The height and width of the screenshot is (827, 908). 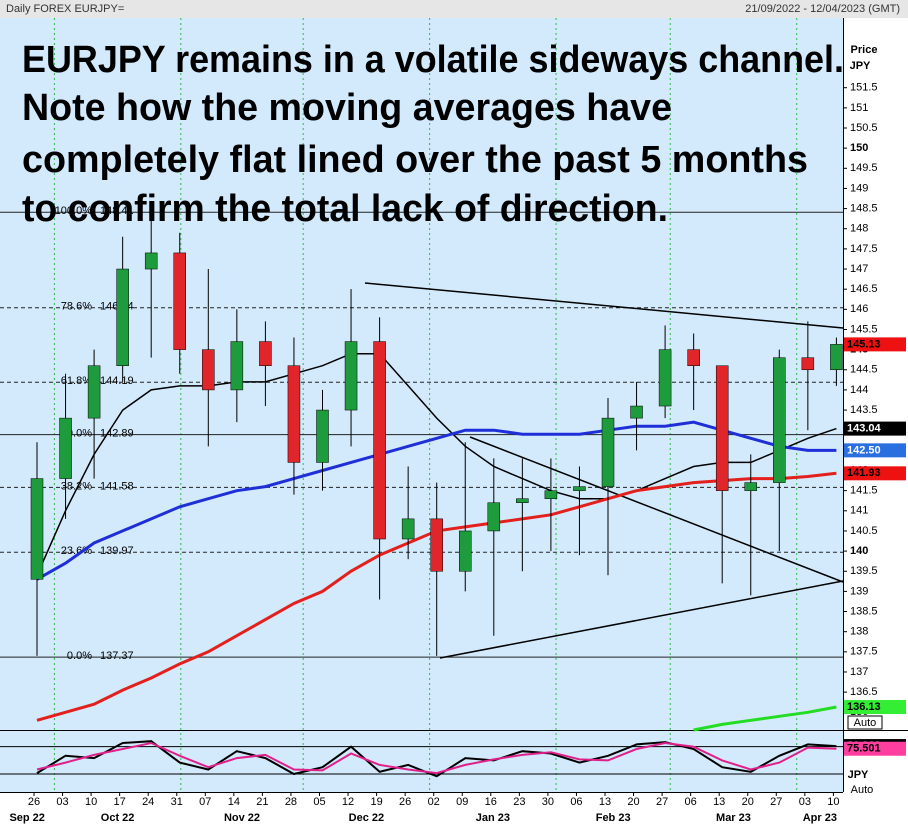 What do you see at coordinates (858, 775) in the screenshot?
I see `osc-currency: JPY` at bounding box center [858, 775].